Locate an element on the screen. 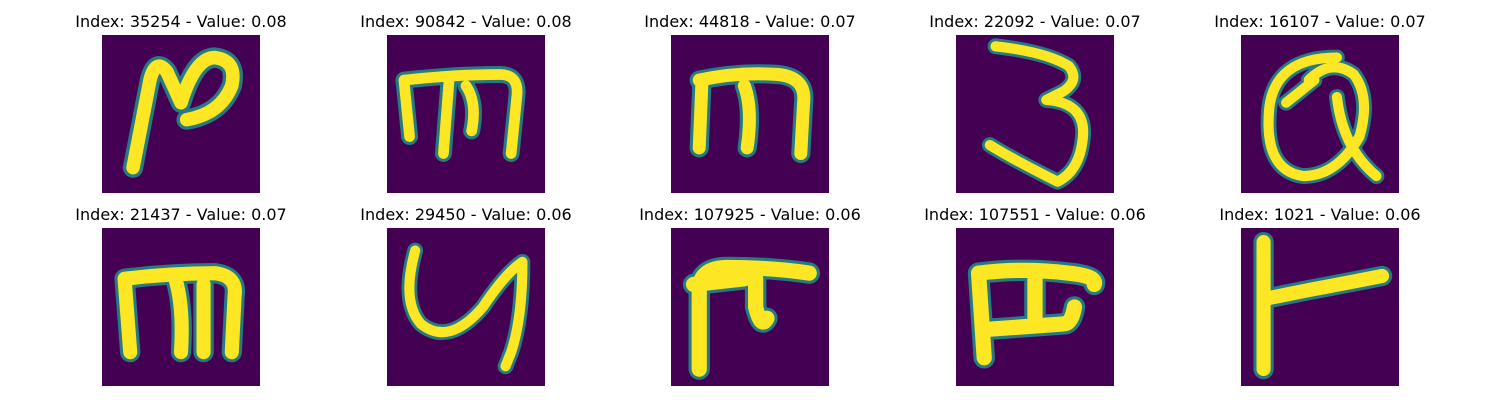 The width and height of the screenshot is (1500, 400). glyph-9-icon is located at coordinates (1035, 307).